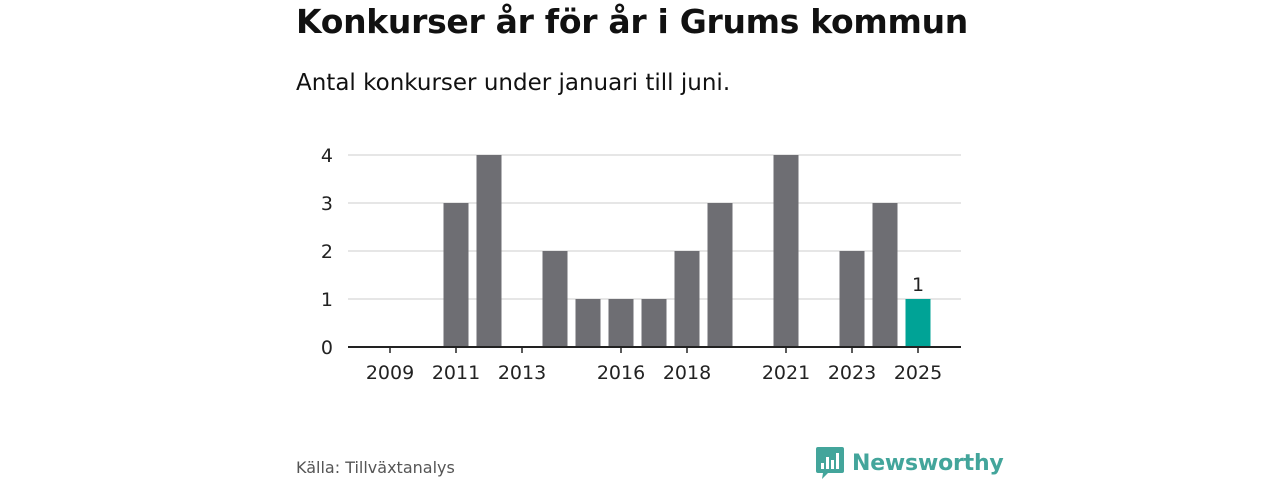  Describe the element at coordinates (621, 323) in the screenshot. I see `bar-2016` at that location.